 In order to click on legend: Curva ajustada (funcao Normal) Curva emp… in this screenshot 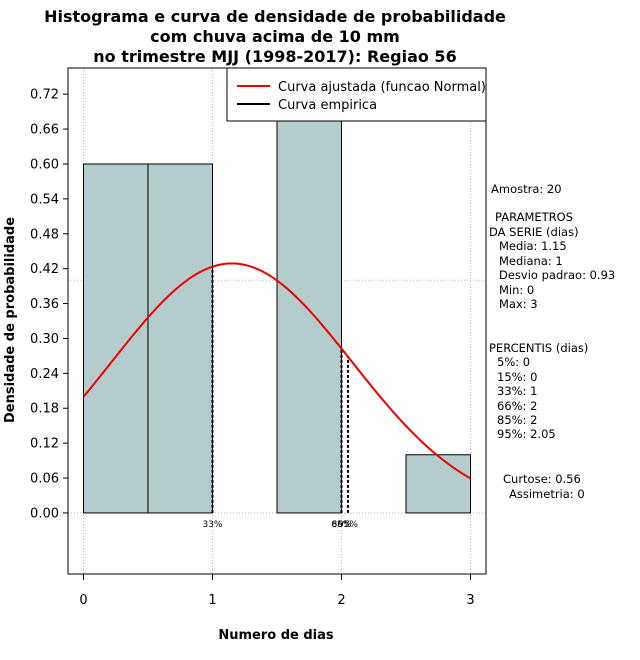, I will do `click(356, 94)`.